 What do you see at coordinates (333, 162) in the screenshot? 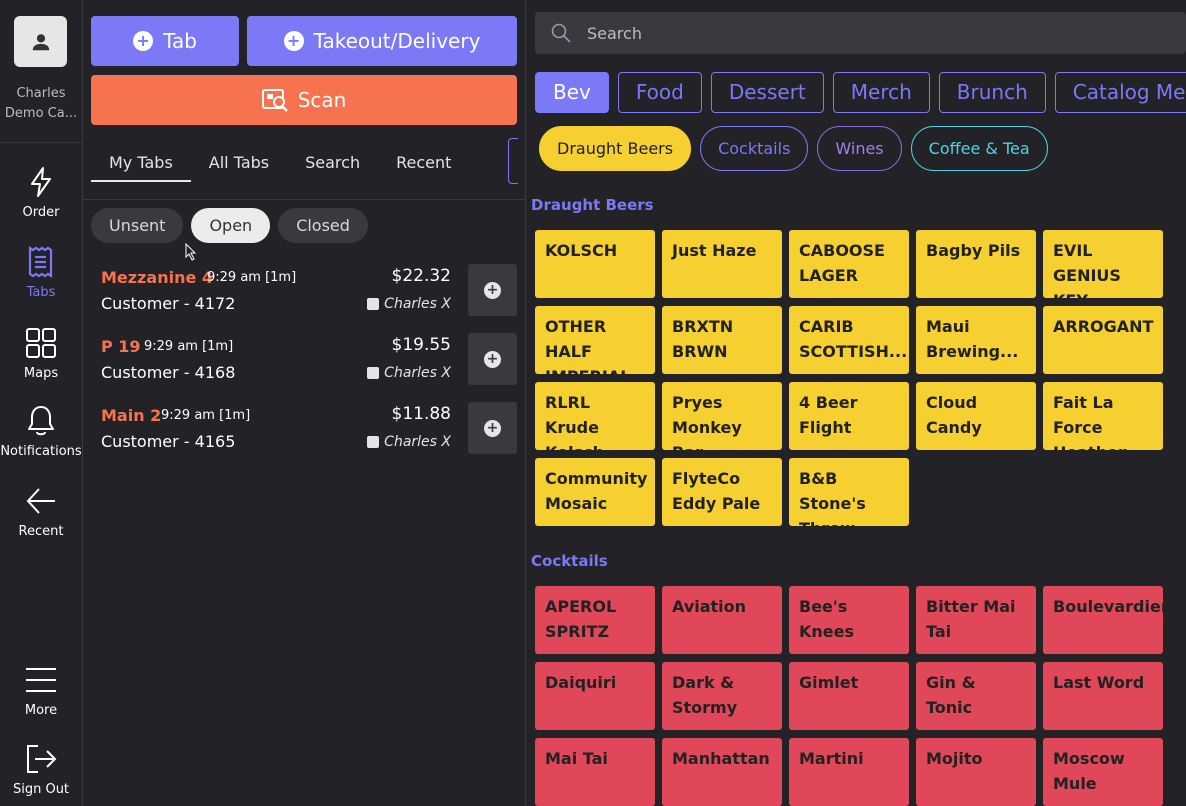
I see `subtab-search: Search` at bounding box center [333, 162].